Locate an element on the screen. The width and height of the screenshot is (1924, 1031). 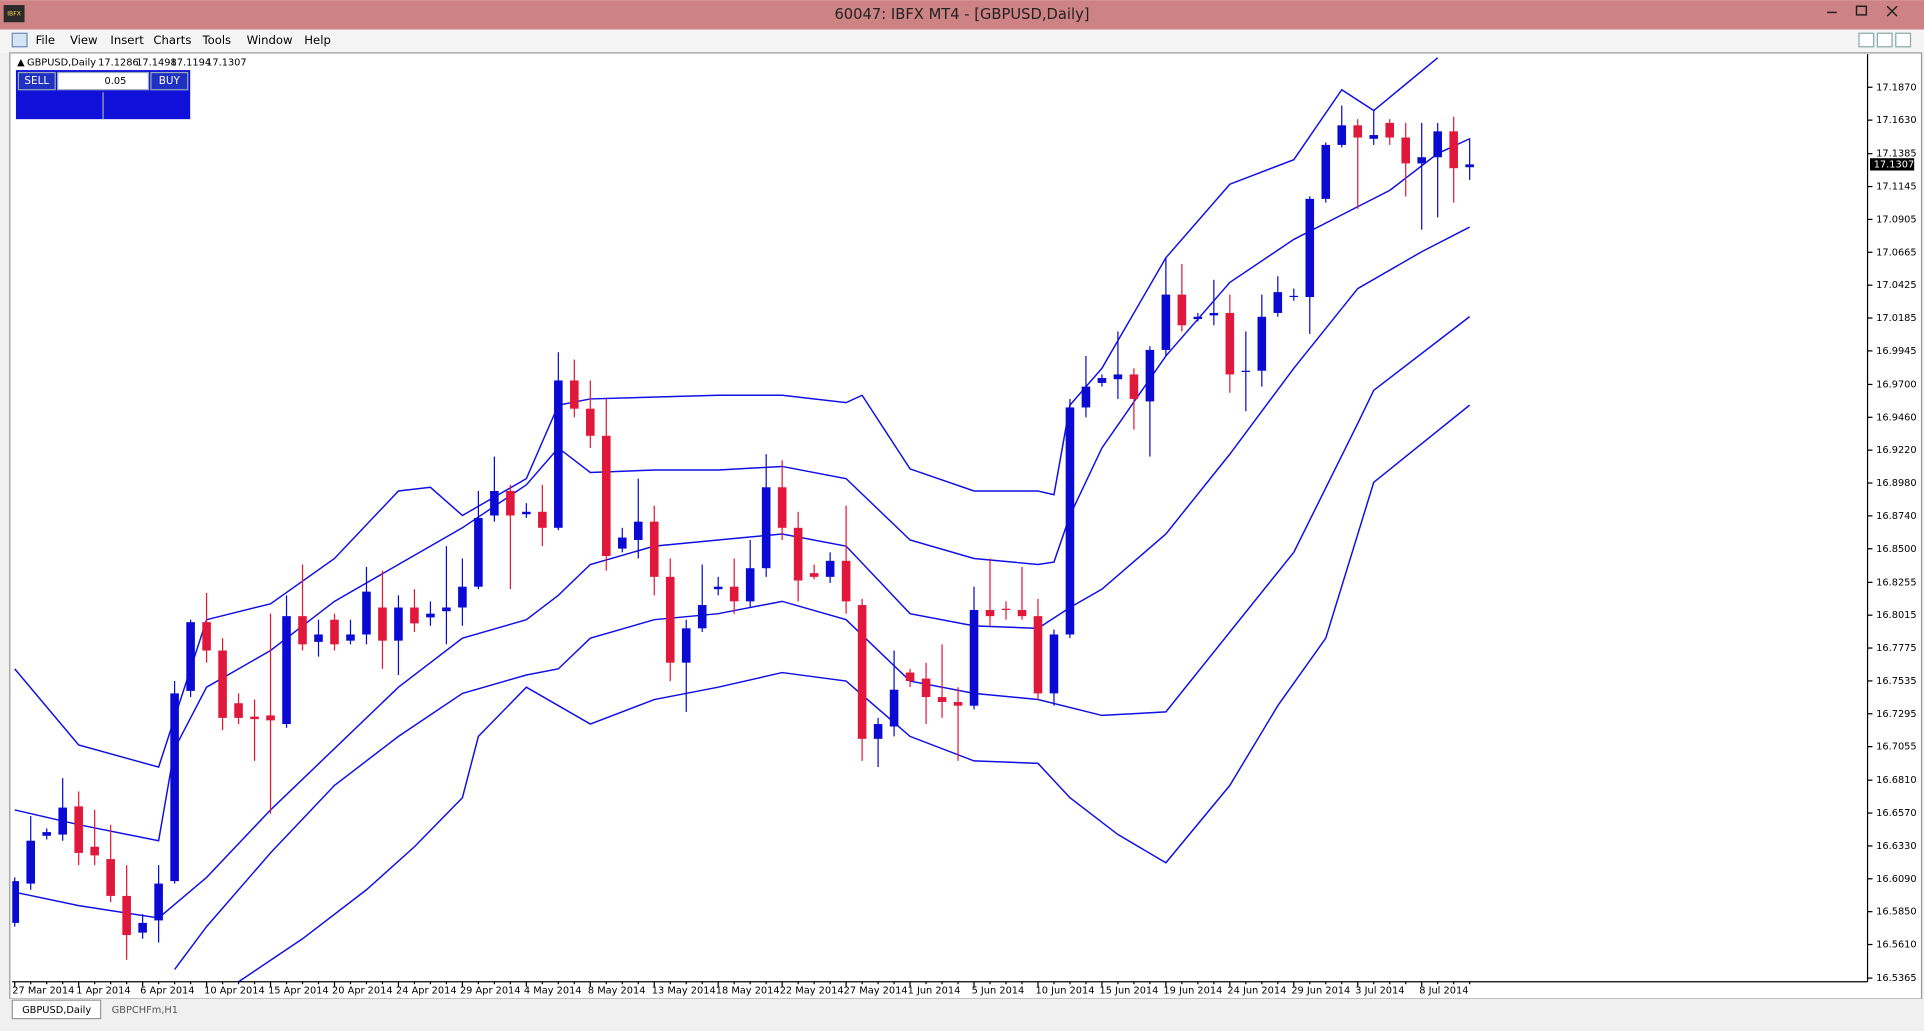
tab-active is located at coordinates (56, 1009).